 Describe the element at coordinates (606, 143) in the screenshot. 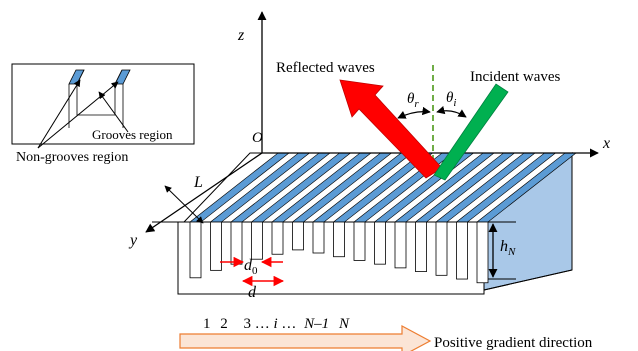

I see `x-axis-label: x` at that location.